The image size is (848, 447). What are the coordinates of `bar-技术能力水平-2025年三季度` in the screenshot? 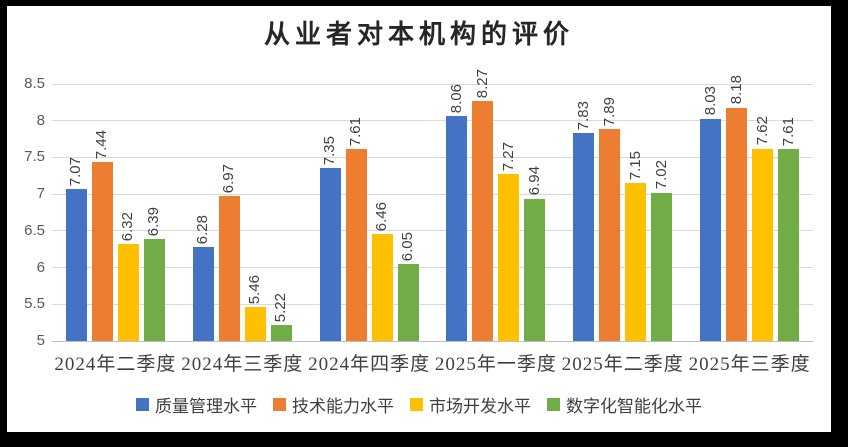 It's located at (737, 224).